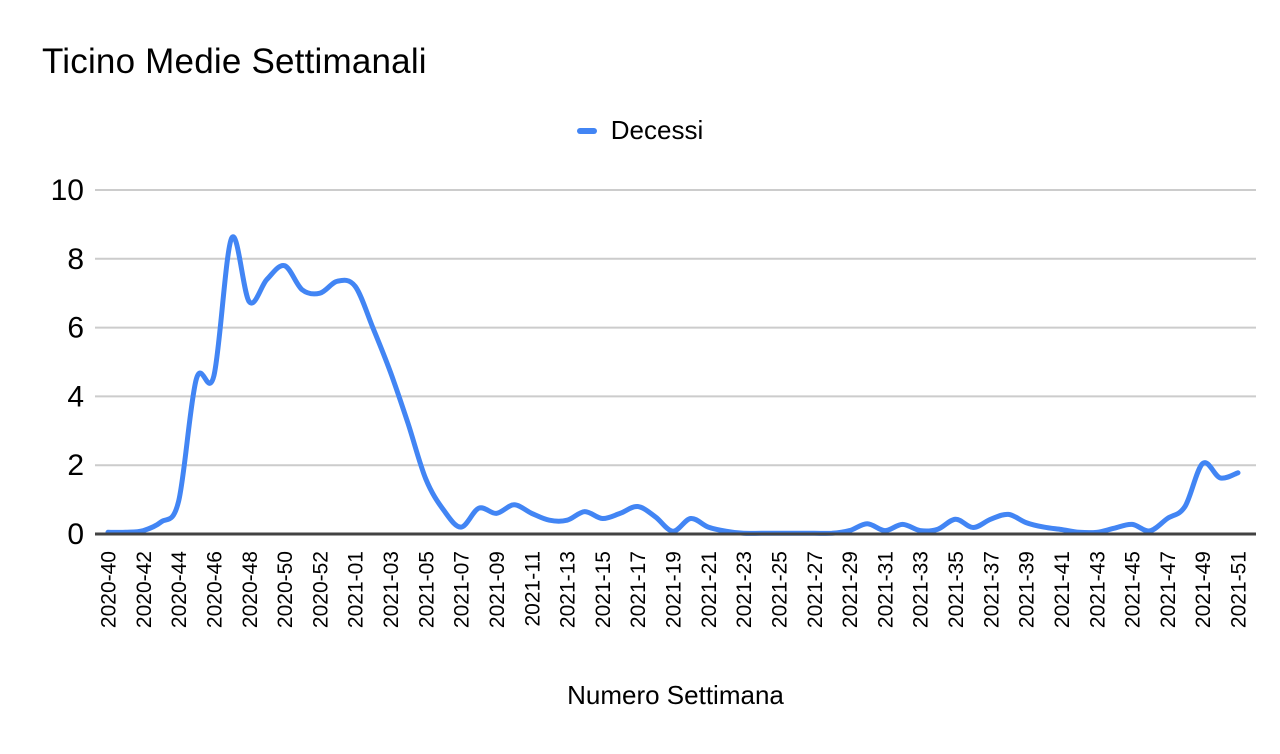  I want to click on x-tick-label: 2020-42, so click(144, 589).